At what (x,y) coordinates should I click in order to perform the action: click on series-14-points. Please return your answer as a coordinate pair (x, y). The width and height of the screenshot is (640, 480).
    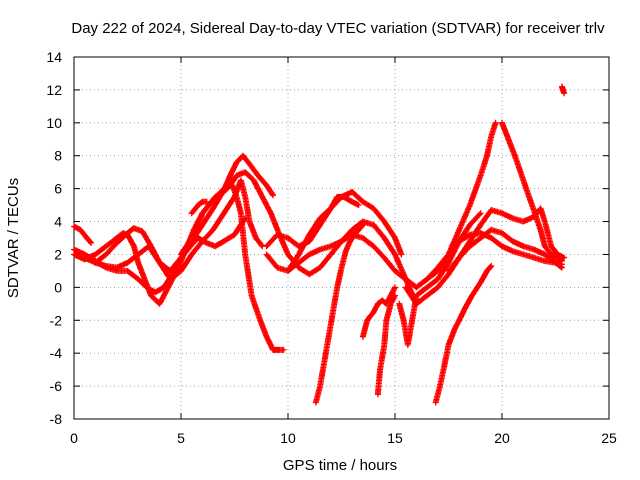
    Looking at the image, I should click on (461, 201).